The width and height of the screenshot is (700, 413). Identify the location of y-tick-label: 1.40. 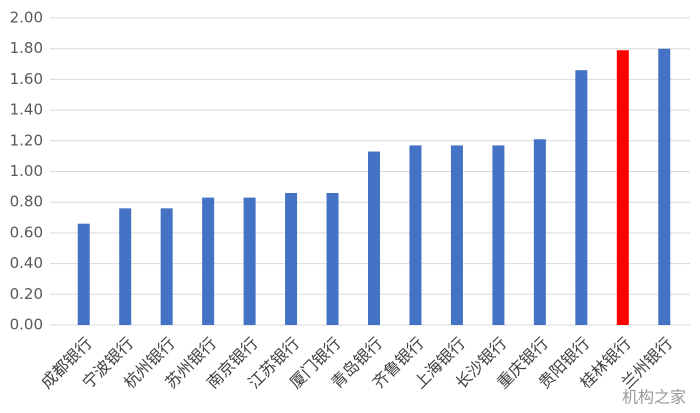
(26, 110).